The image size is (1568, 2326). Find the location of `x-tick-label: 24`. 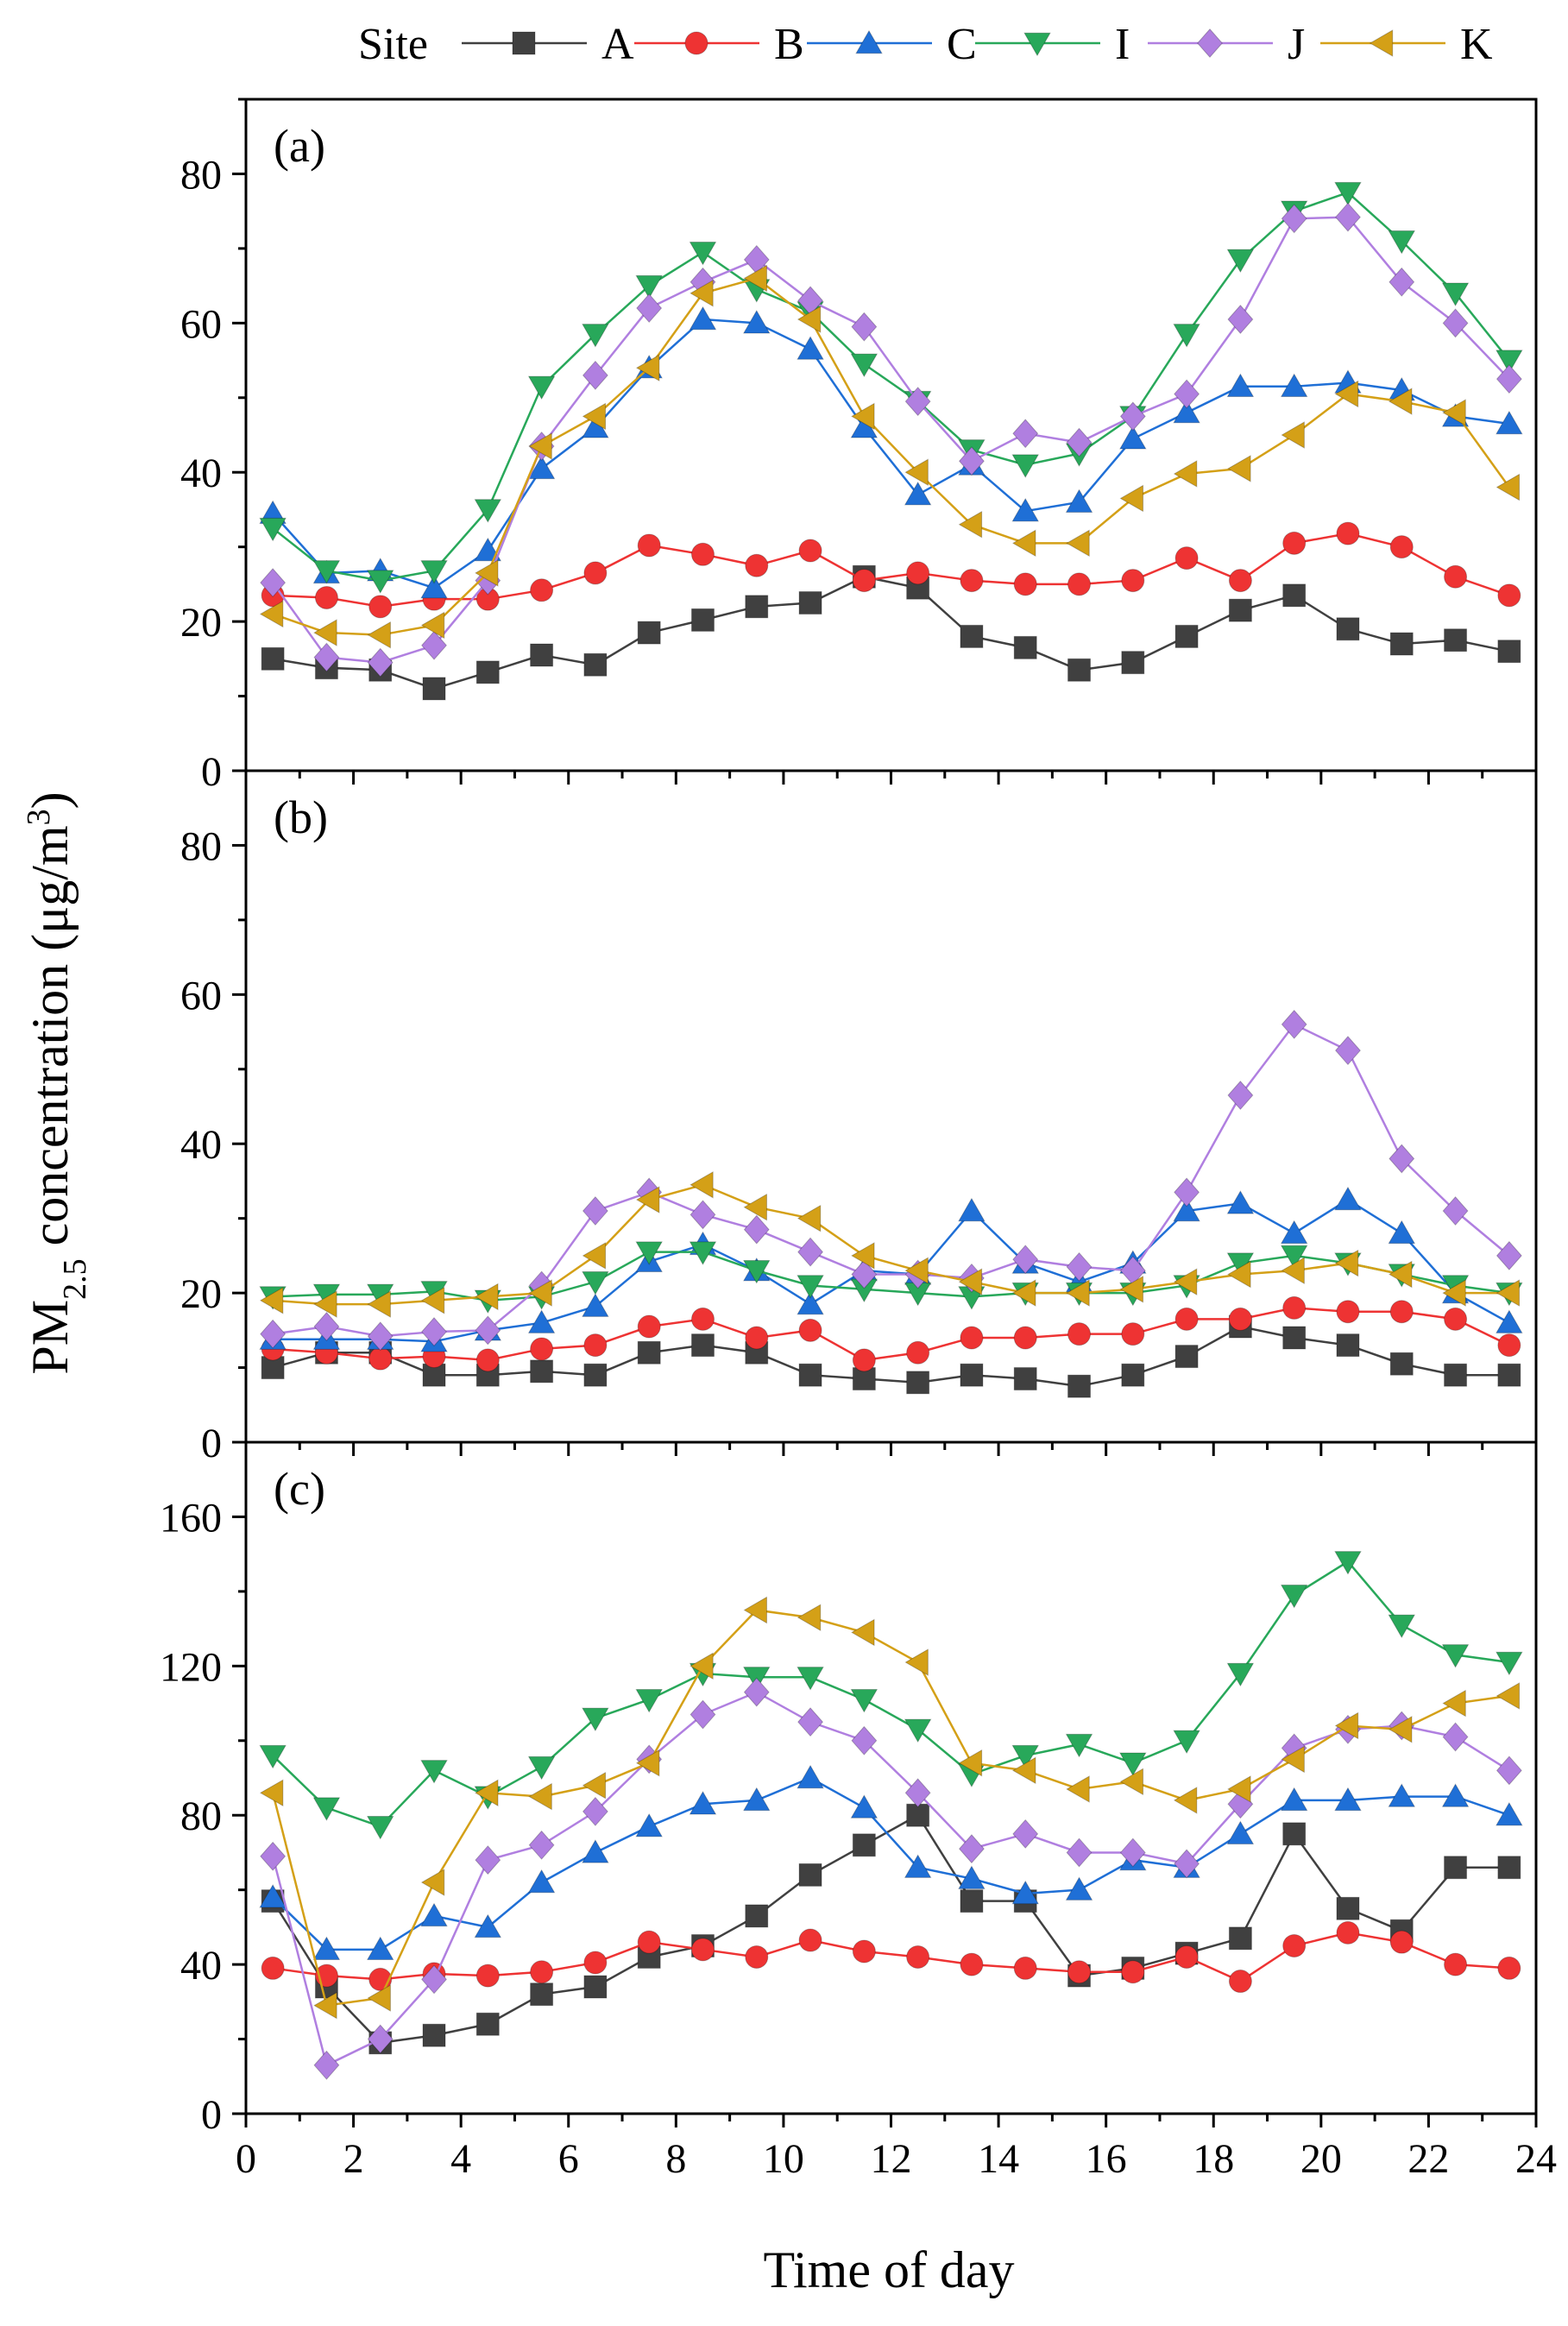

x-tick-label: 24 is located at coordinates (1536, 2159).